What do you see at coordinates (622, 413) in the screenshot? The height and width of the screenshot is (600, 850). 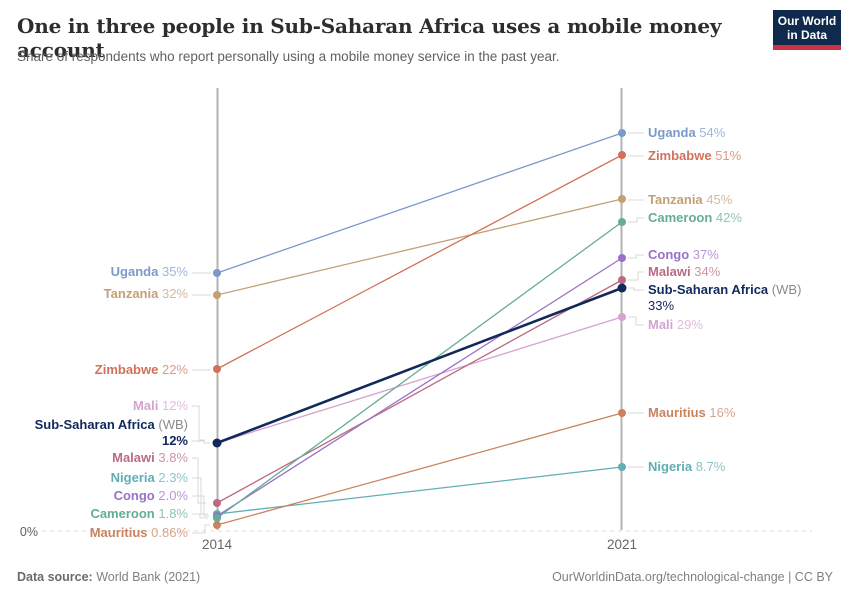 I see `mauritius-dot-2021` at bounding box center [622, 413].